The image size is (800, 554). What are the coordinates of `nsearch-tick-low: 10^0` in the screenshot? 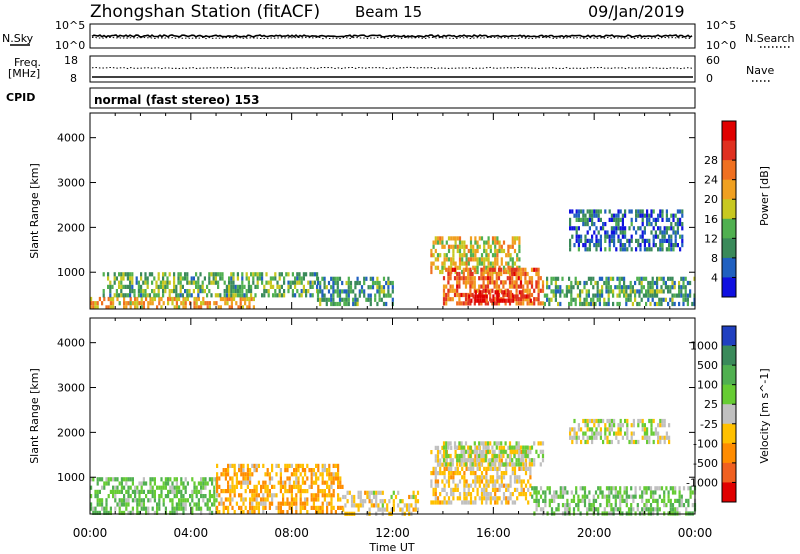 It's located at (721, 45).